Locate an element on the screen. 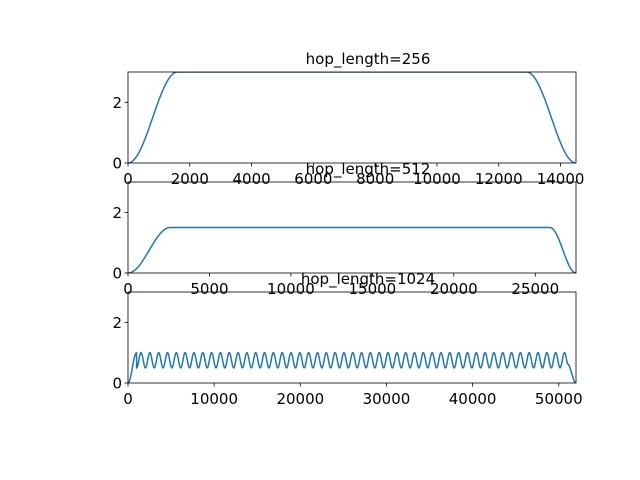 This screenshot has width=640, height=480. x-tick-label: 30000 is located at coordinates (387, 399).